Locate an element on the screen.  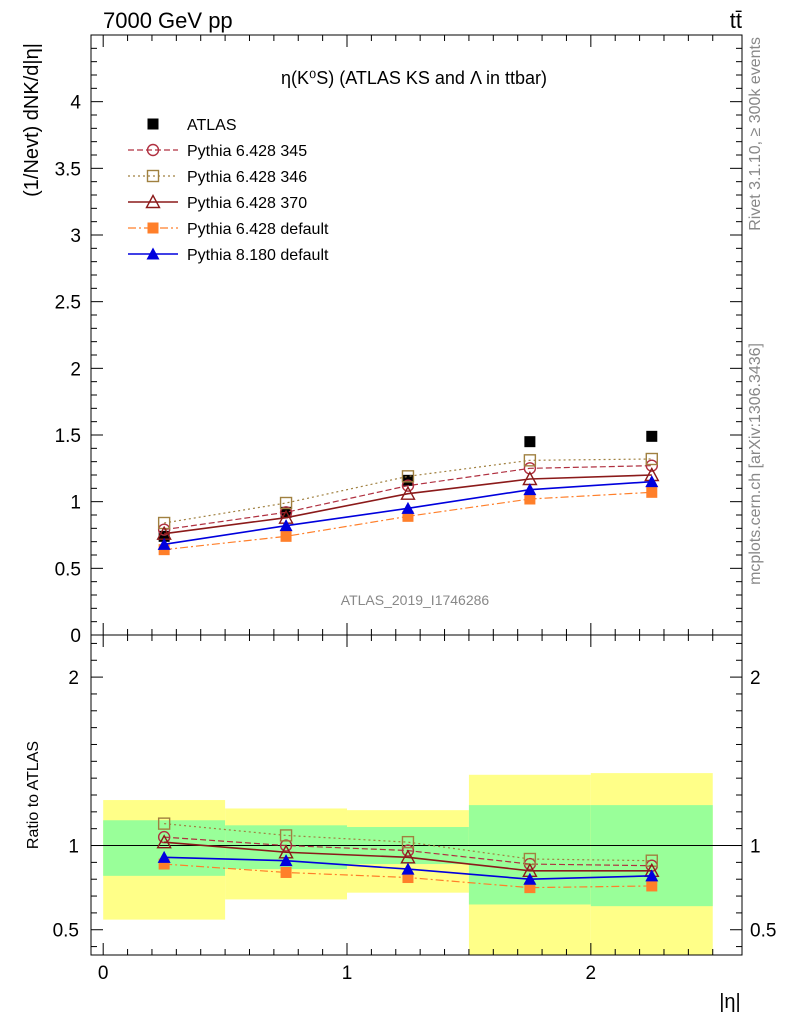
y-axis-label-ratio: Ratio to ATLAS is located at coordinates (33, 795).